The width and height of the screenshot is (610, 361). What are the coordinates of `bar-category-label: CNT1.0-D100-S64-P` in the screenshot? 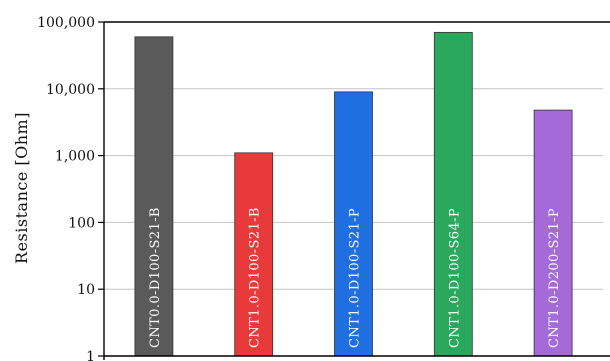 It's located at (454, 278).